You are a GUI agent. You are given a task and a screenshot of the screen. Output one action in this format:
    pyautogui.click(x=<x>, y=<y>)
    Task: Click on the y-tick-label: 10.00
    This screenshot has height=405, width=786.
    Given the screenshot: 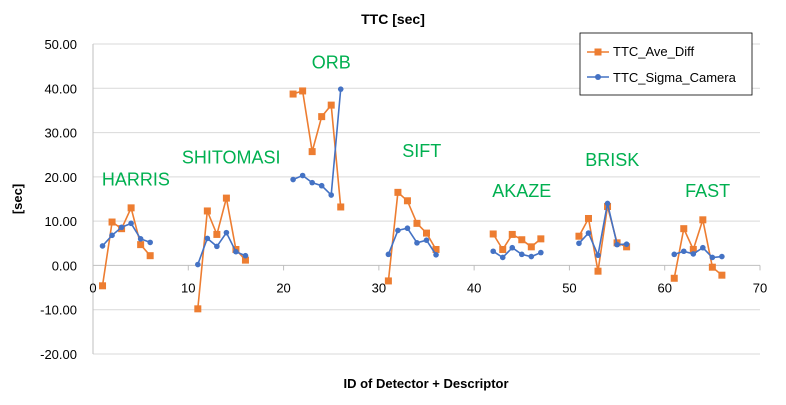 What is the action you would take?
    pyautogui.click(x=60, y=221)
    